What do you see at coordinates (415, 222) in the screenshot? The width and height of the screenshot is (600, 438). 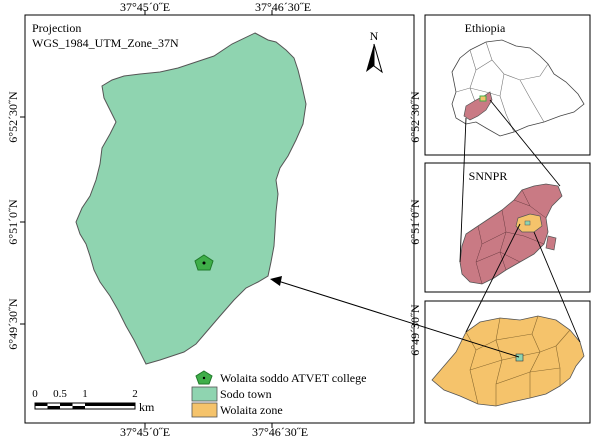 I see `coord-right-2: 6°51´0˝N` at bounding box center [415, 222].